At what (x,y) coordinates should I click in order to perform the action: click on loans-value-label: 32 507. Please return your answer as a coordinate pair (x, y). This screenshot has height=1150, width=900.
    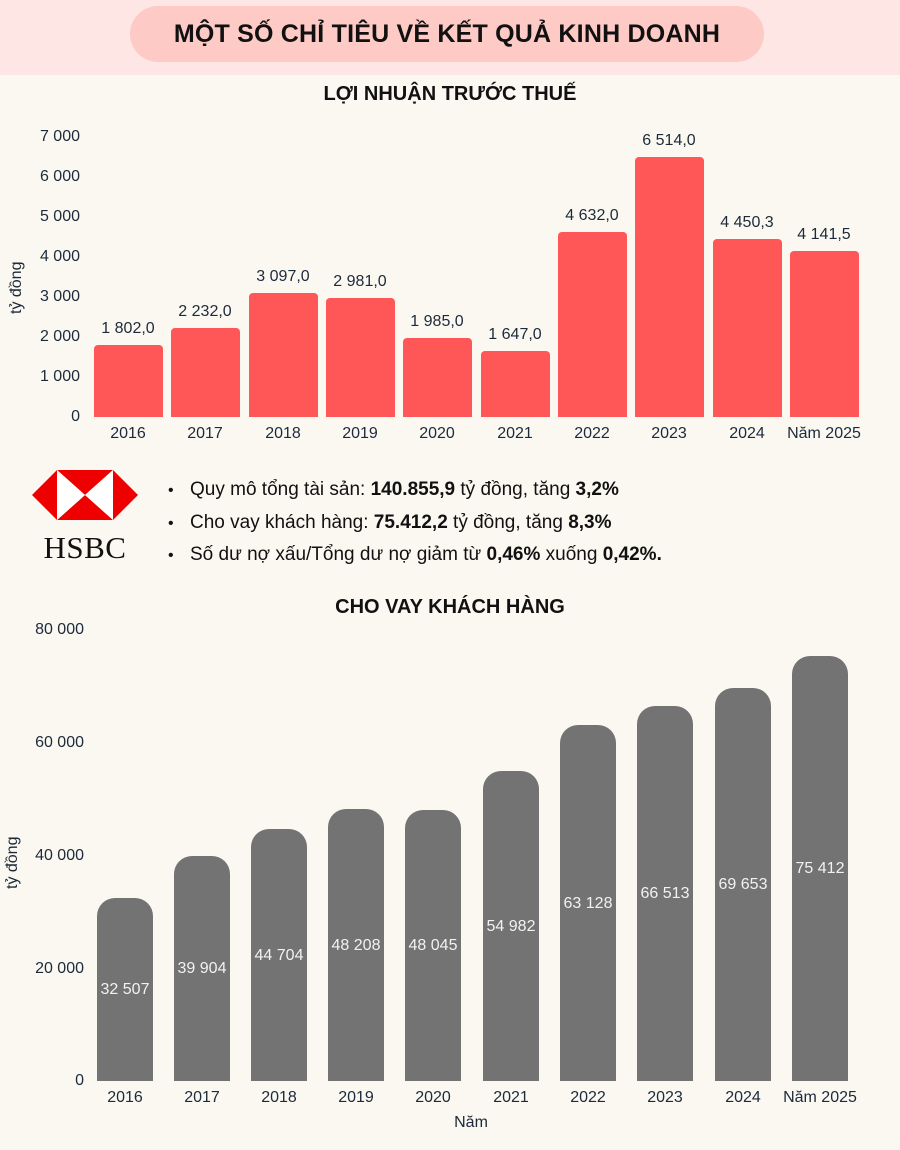
    Looking at the image, I should click on (125, 989).